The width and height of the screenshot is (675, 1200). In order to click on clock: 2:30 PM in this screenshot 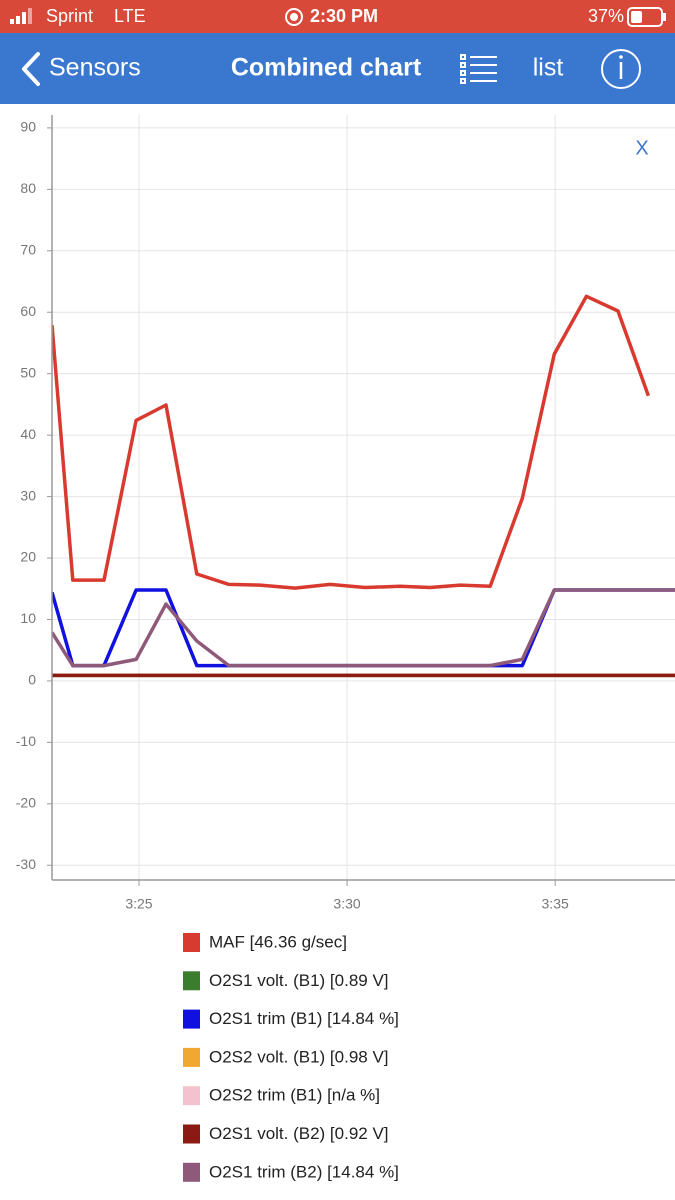, I will do `click(344, 16)`.